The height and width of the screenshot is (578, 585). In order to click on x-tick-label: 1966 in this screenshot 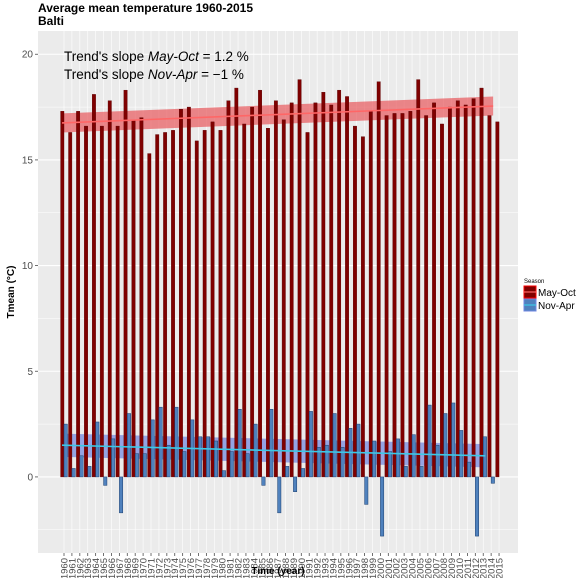, I will do `click(112, 568)`.